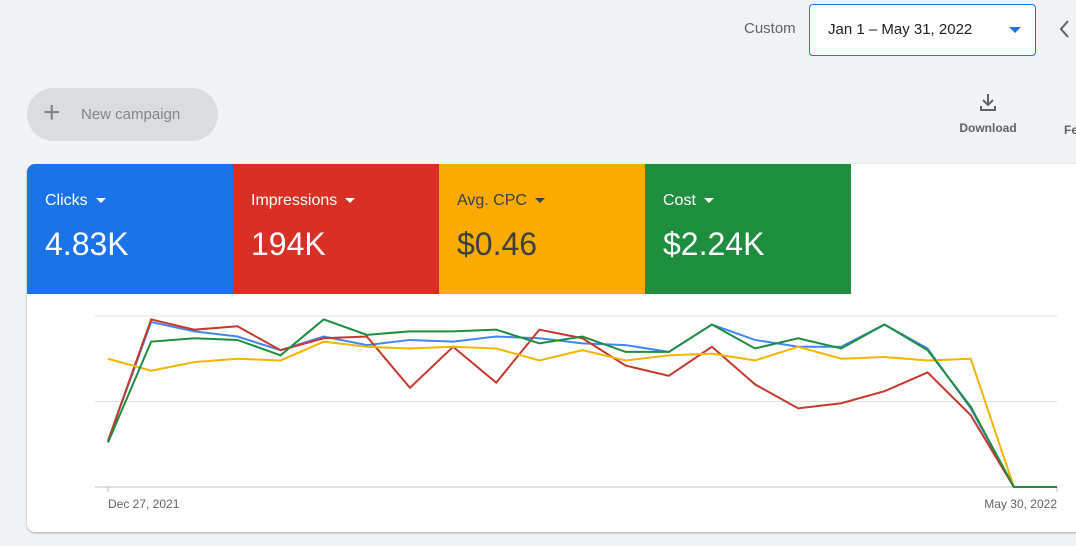 This screenshot has height=546, width=1076. Describe the element at coordinates (52, 112) in the screenshot. I see `plus-icon: +` at that location.